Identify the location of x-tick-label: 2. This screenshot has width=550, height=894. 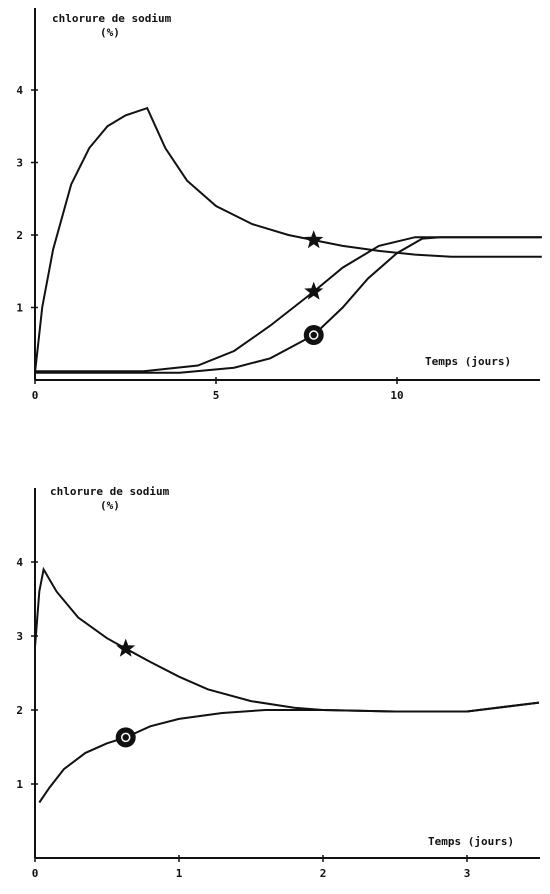
(323, 873).